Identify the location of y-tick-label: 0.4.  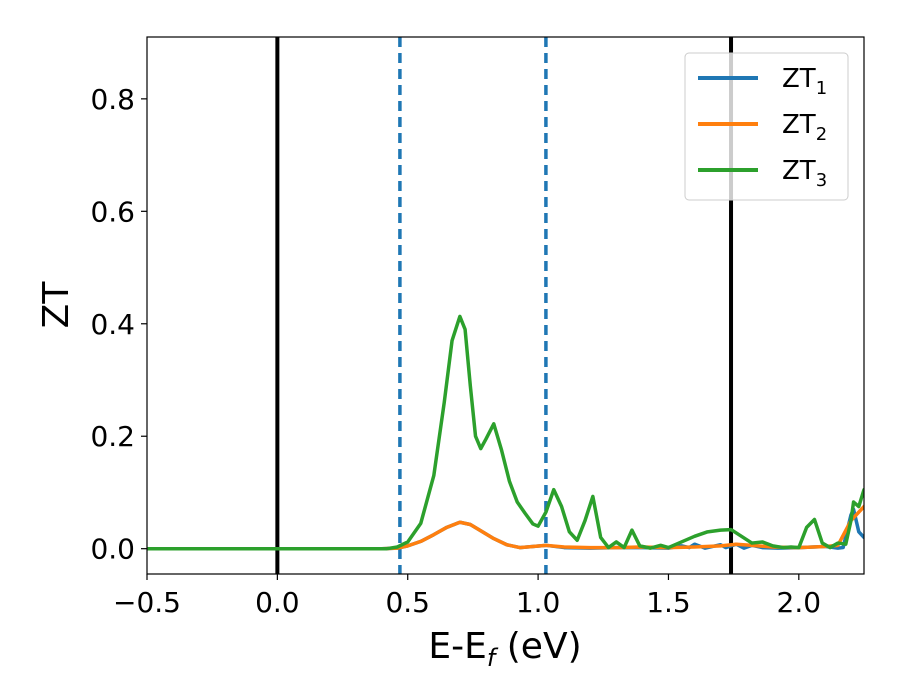
(112, 324).